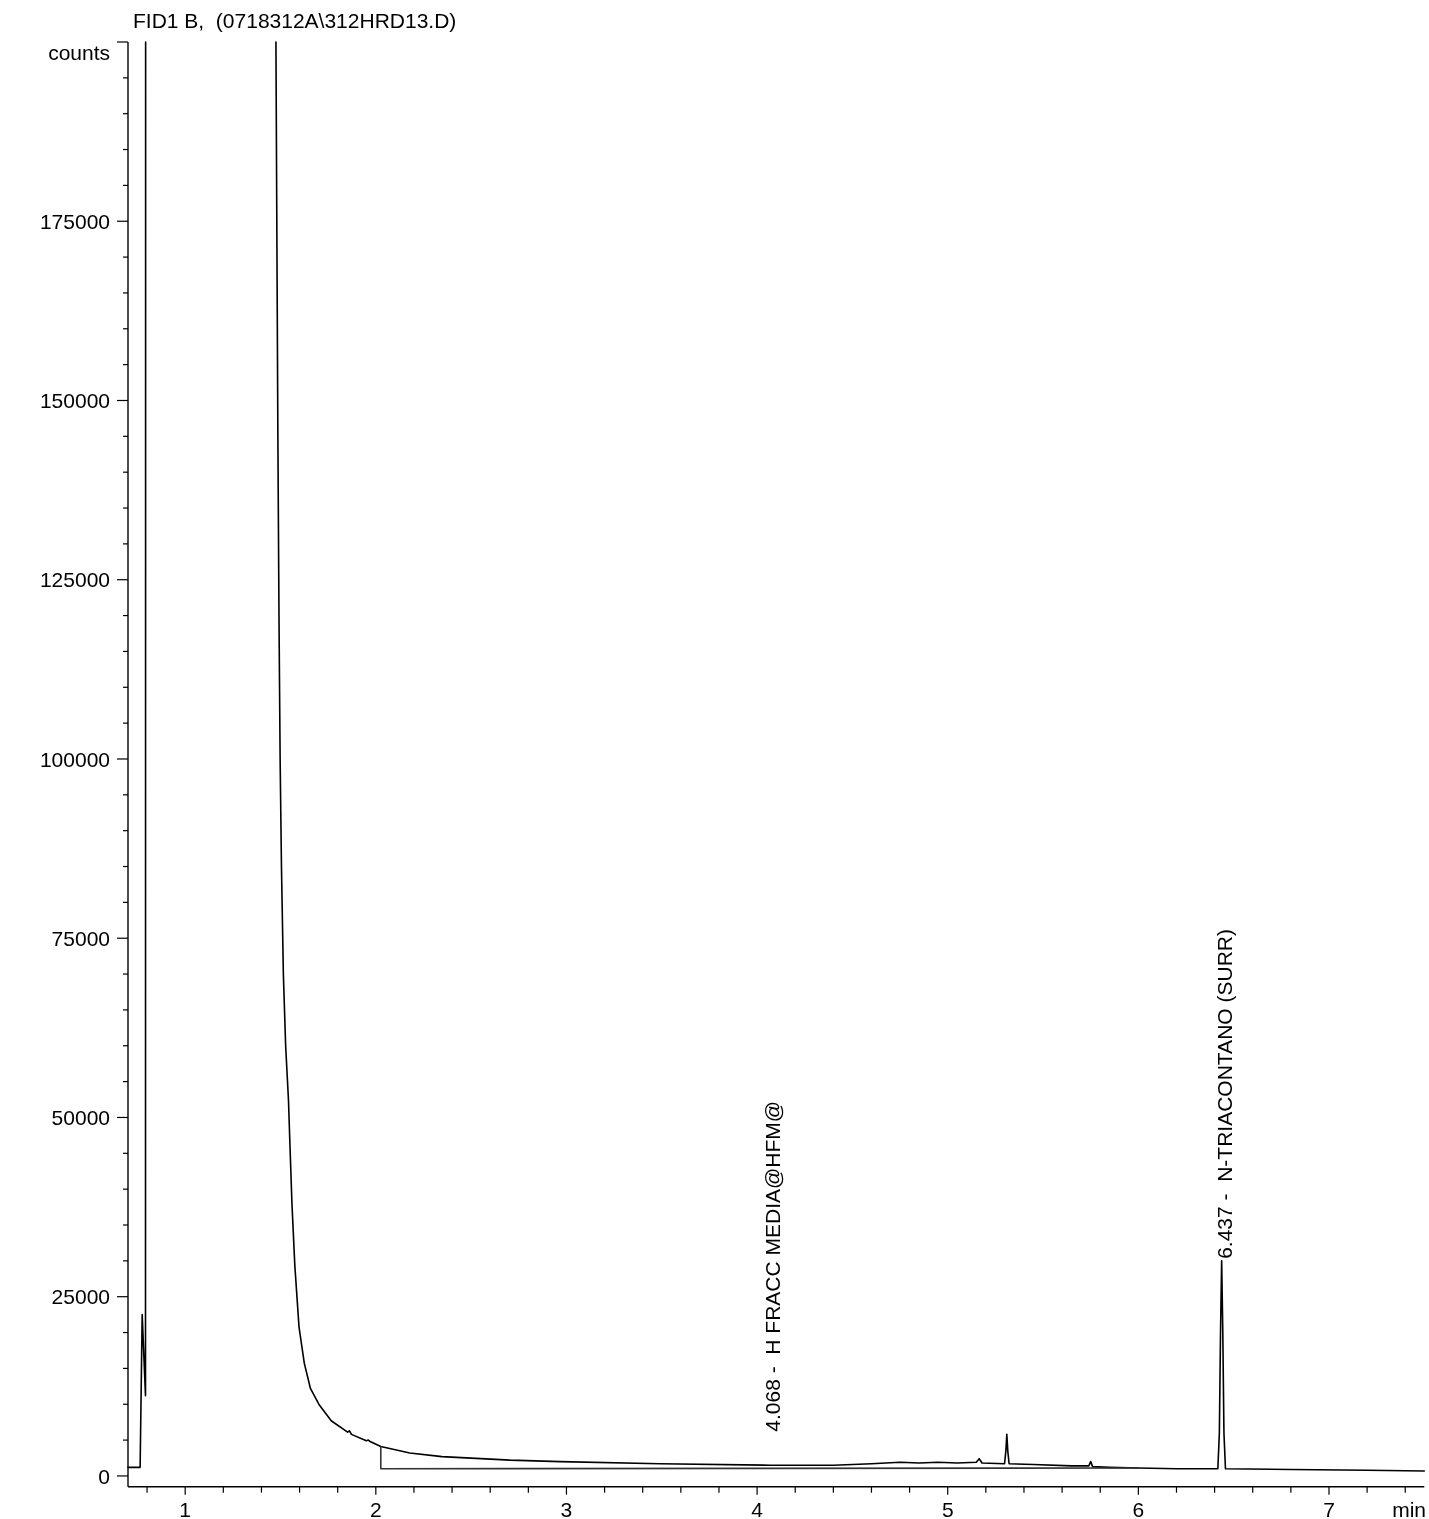  Describe the element at coordinates (80, 1118) in the screenshot. I see `y-tick-label: 50000` at that location.